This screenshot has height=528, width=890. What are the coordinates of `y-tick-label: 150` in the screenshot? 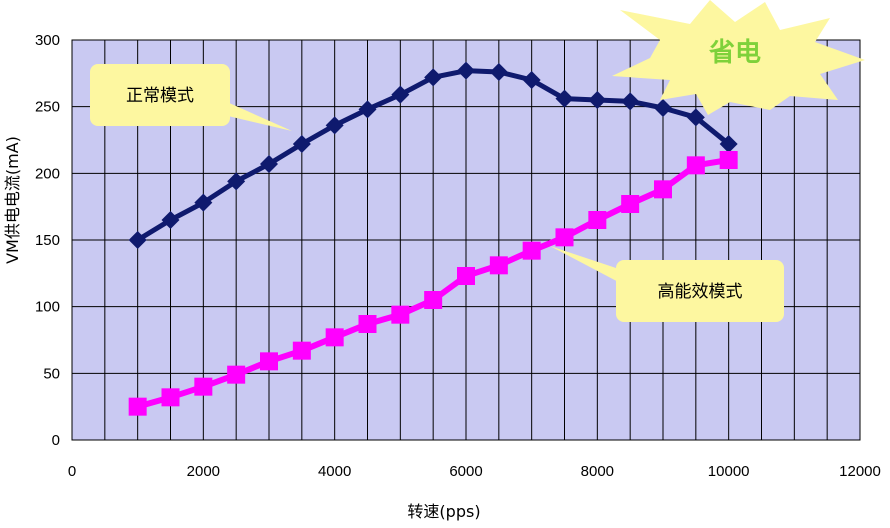 It's located at (47, 240).